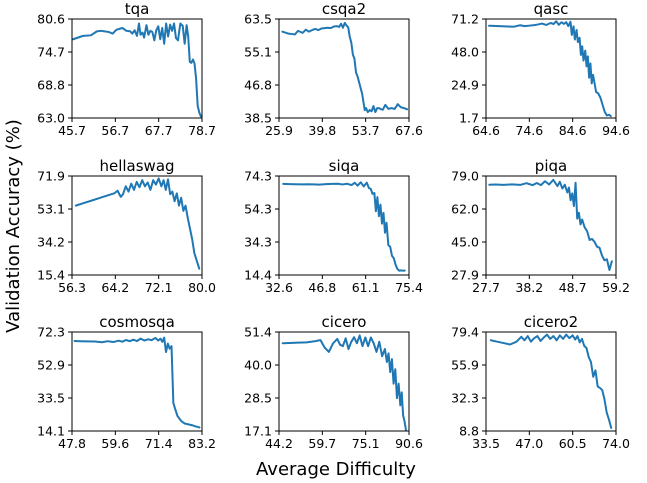 This screenshot has width=647, height=483. I want to click on x-tick-label: 59.6, so click(115, 443).